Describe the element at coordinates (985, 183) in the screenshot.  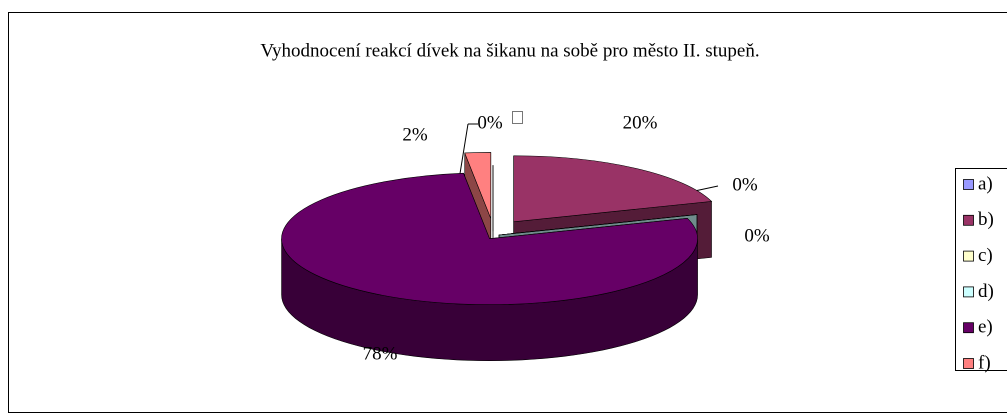
I see `legend-label: a)` at that location.